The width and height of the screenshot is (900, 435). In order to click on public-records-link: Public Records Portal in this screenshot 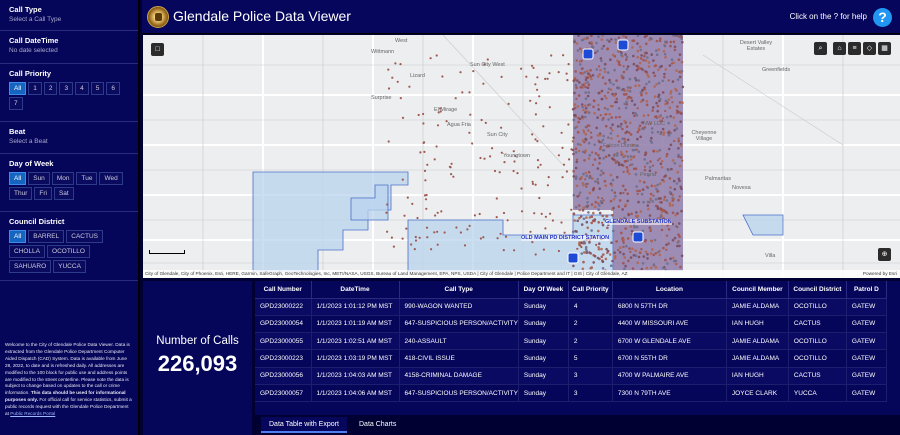, I will do `click(33, 414)`.